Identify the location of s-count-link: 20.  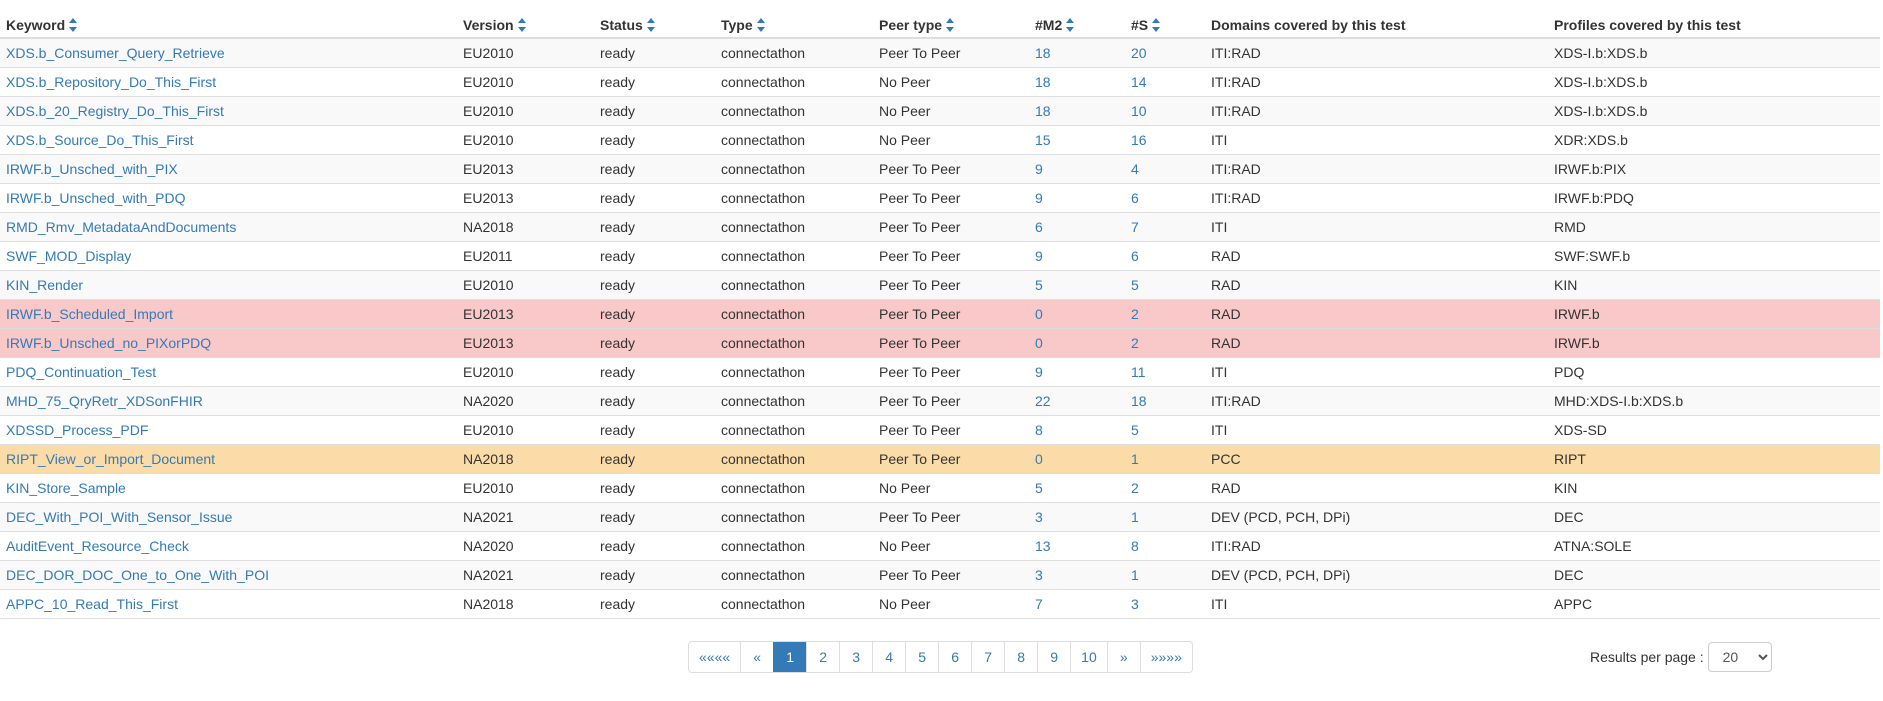
(1139, 53).